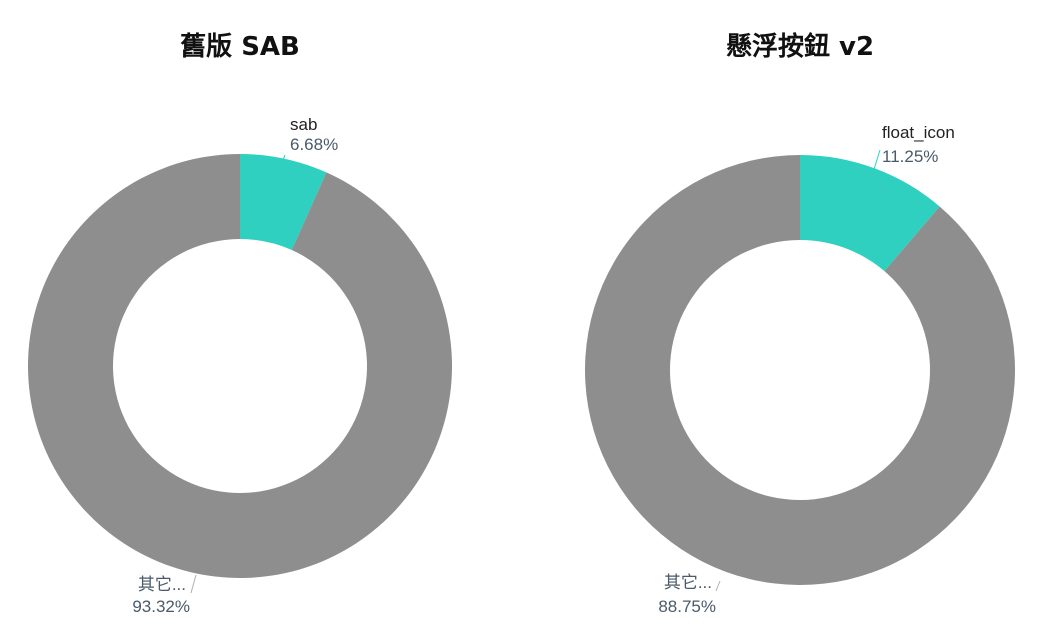  What do you see at coordinates (314, 144) in the screenshot?
I see `donut-0-label-percent-0: 6.68%` at bounding box center [314, 144].